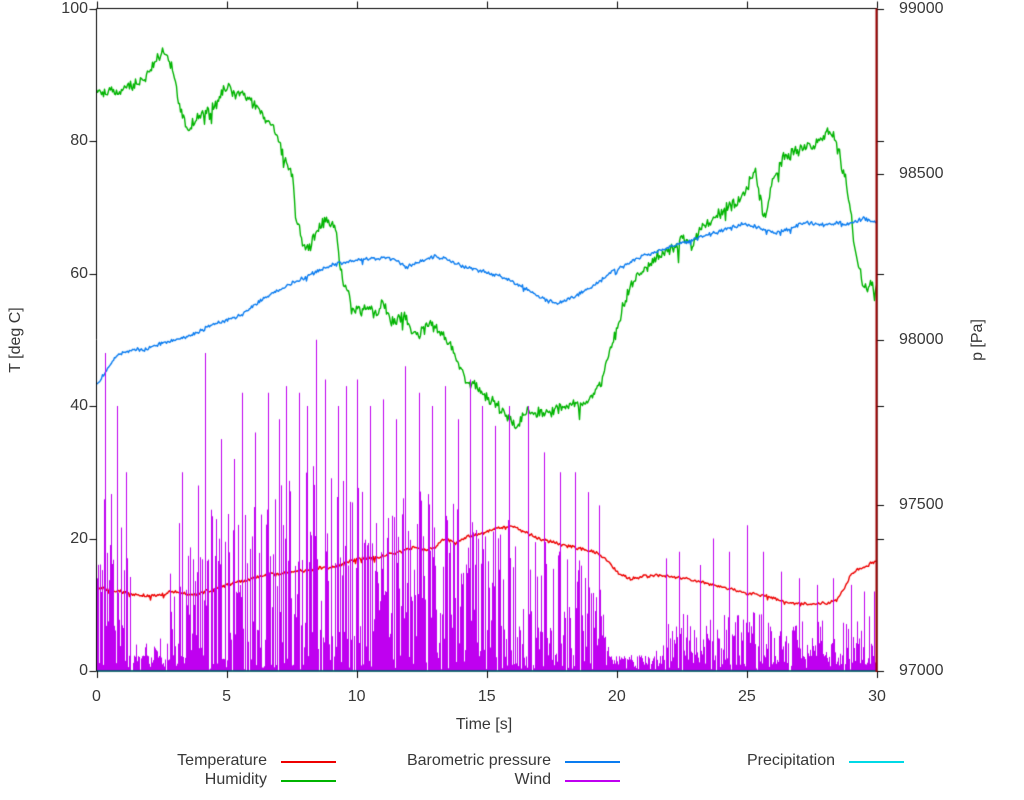 The image size is (1024, 800). Describe the element at coordinates (79, 538) in the screenshot. I see `y-left-tick-label: 20` at that location.